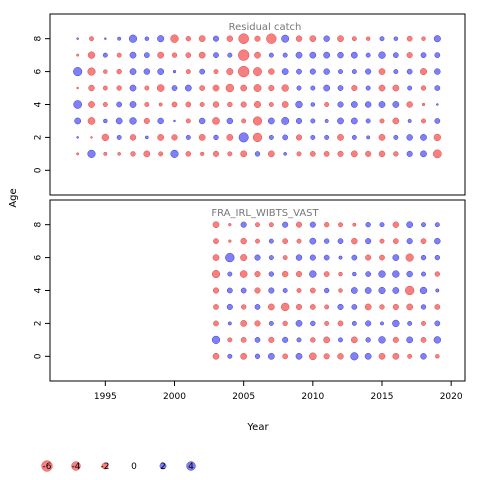 The width and height of the screenshot is (480, 480). What do you see at coordinates (39, 290) in the screenshot?
I see `y-tick-label: 4` at bounding box center [39, 290].